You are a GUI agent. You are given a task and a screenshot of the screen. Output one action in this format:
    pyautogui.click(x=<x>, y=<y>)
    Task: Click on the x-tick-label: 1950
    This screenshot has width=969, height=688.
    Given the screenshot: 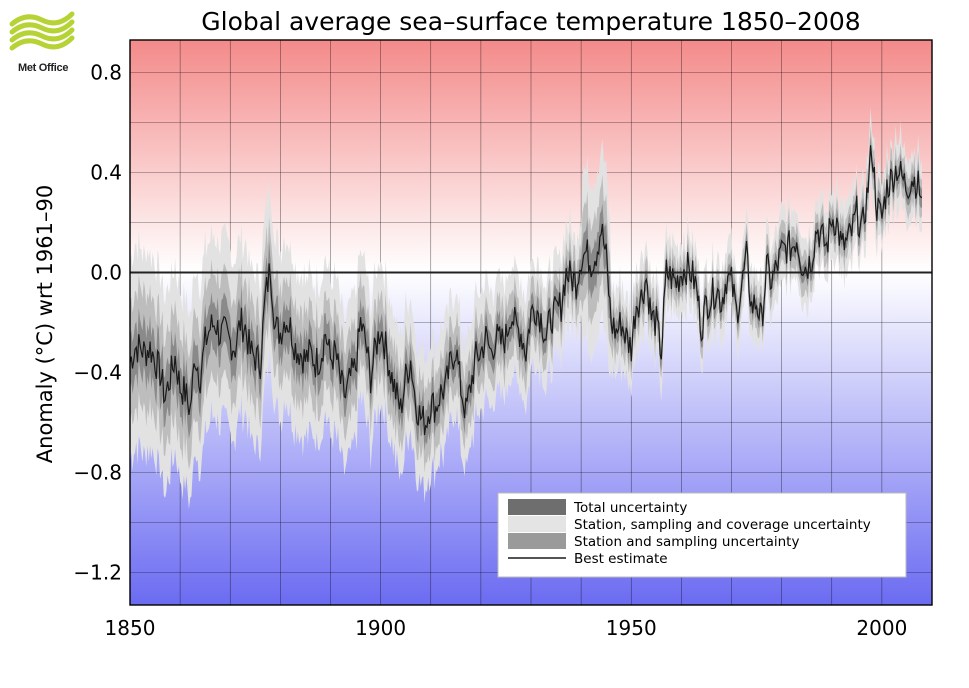 What is the action you would take?
    pyautogui.click(x=631, y=628)
    